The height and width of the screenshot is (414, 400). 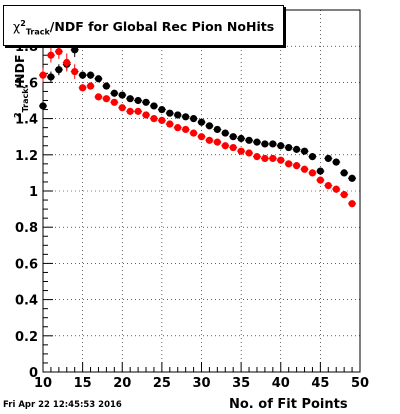 I want to click on chi-symbol: χ, so click(x=17, y=27).